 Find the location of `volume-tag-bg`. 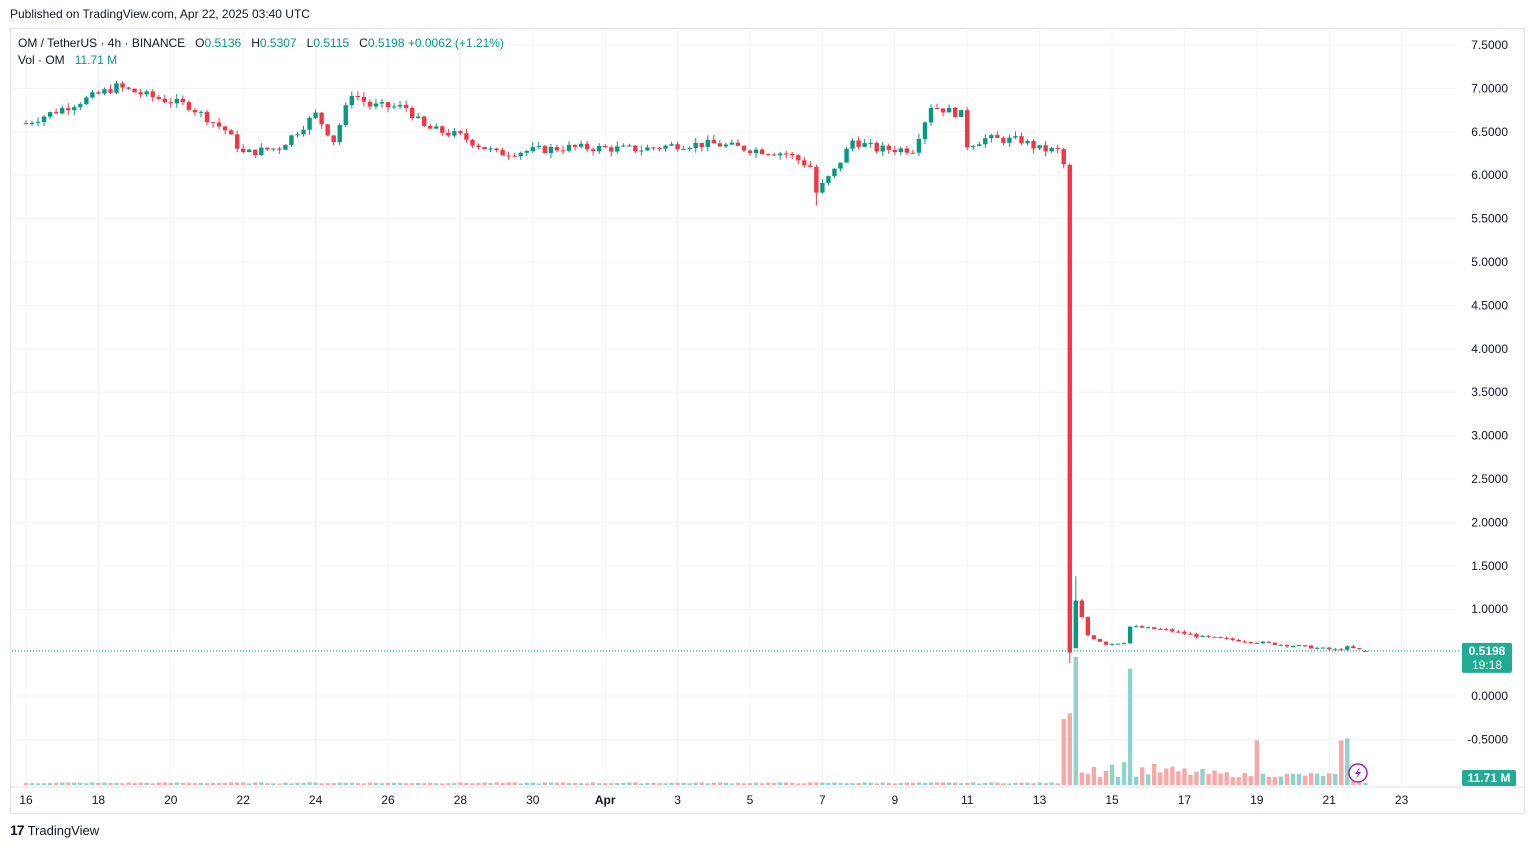

volume-tag-bg is located at coordinates (1489, 778).